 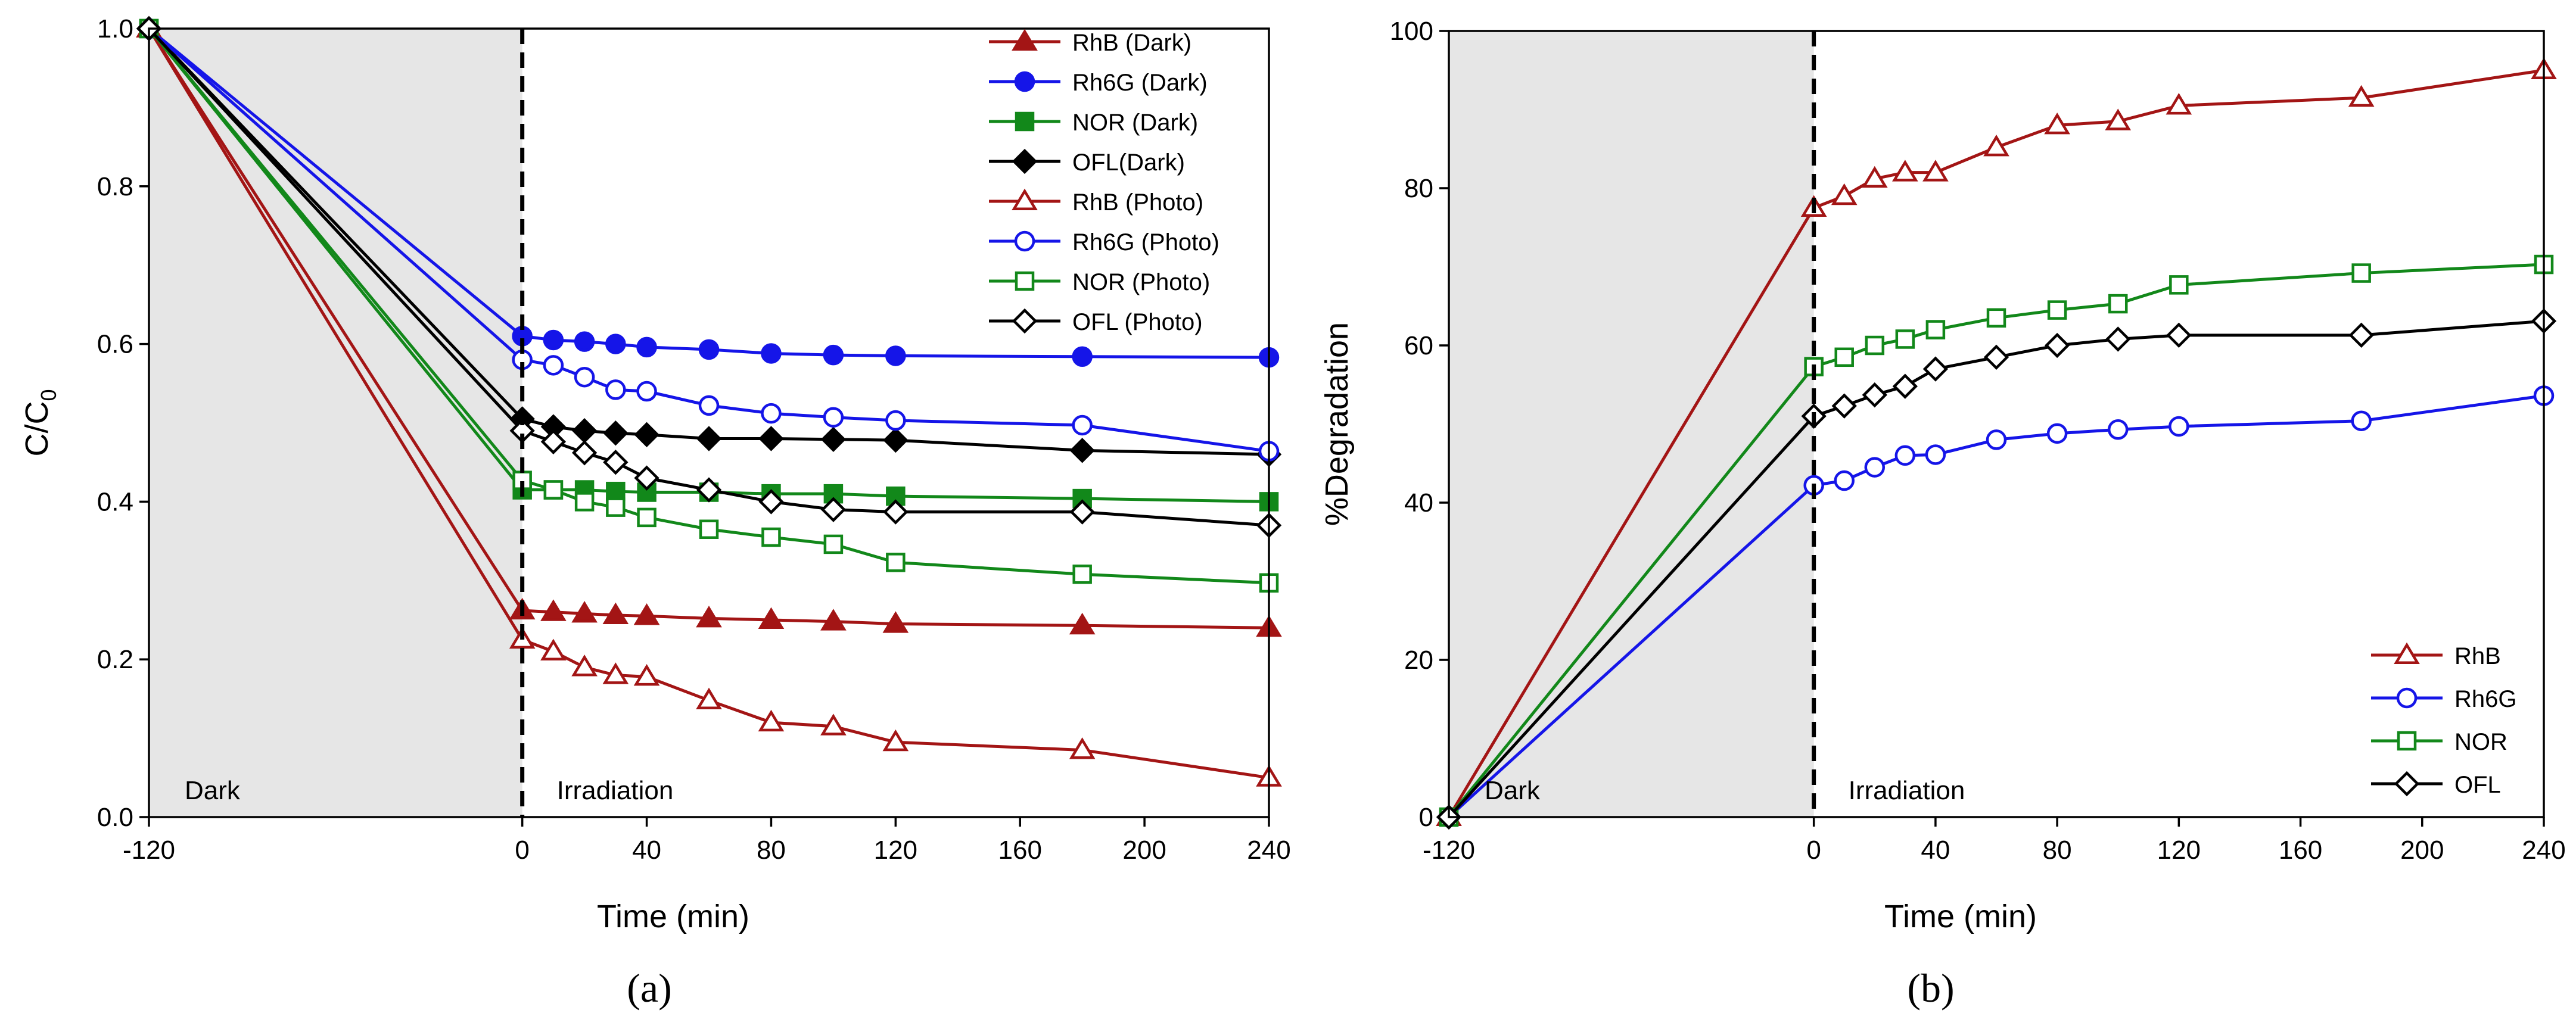 What do you see at coordinates (1411, 31) in the screenshot?
I see `y-tick-label: 100` at bounding box center [1411, 31].